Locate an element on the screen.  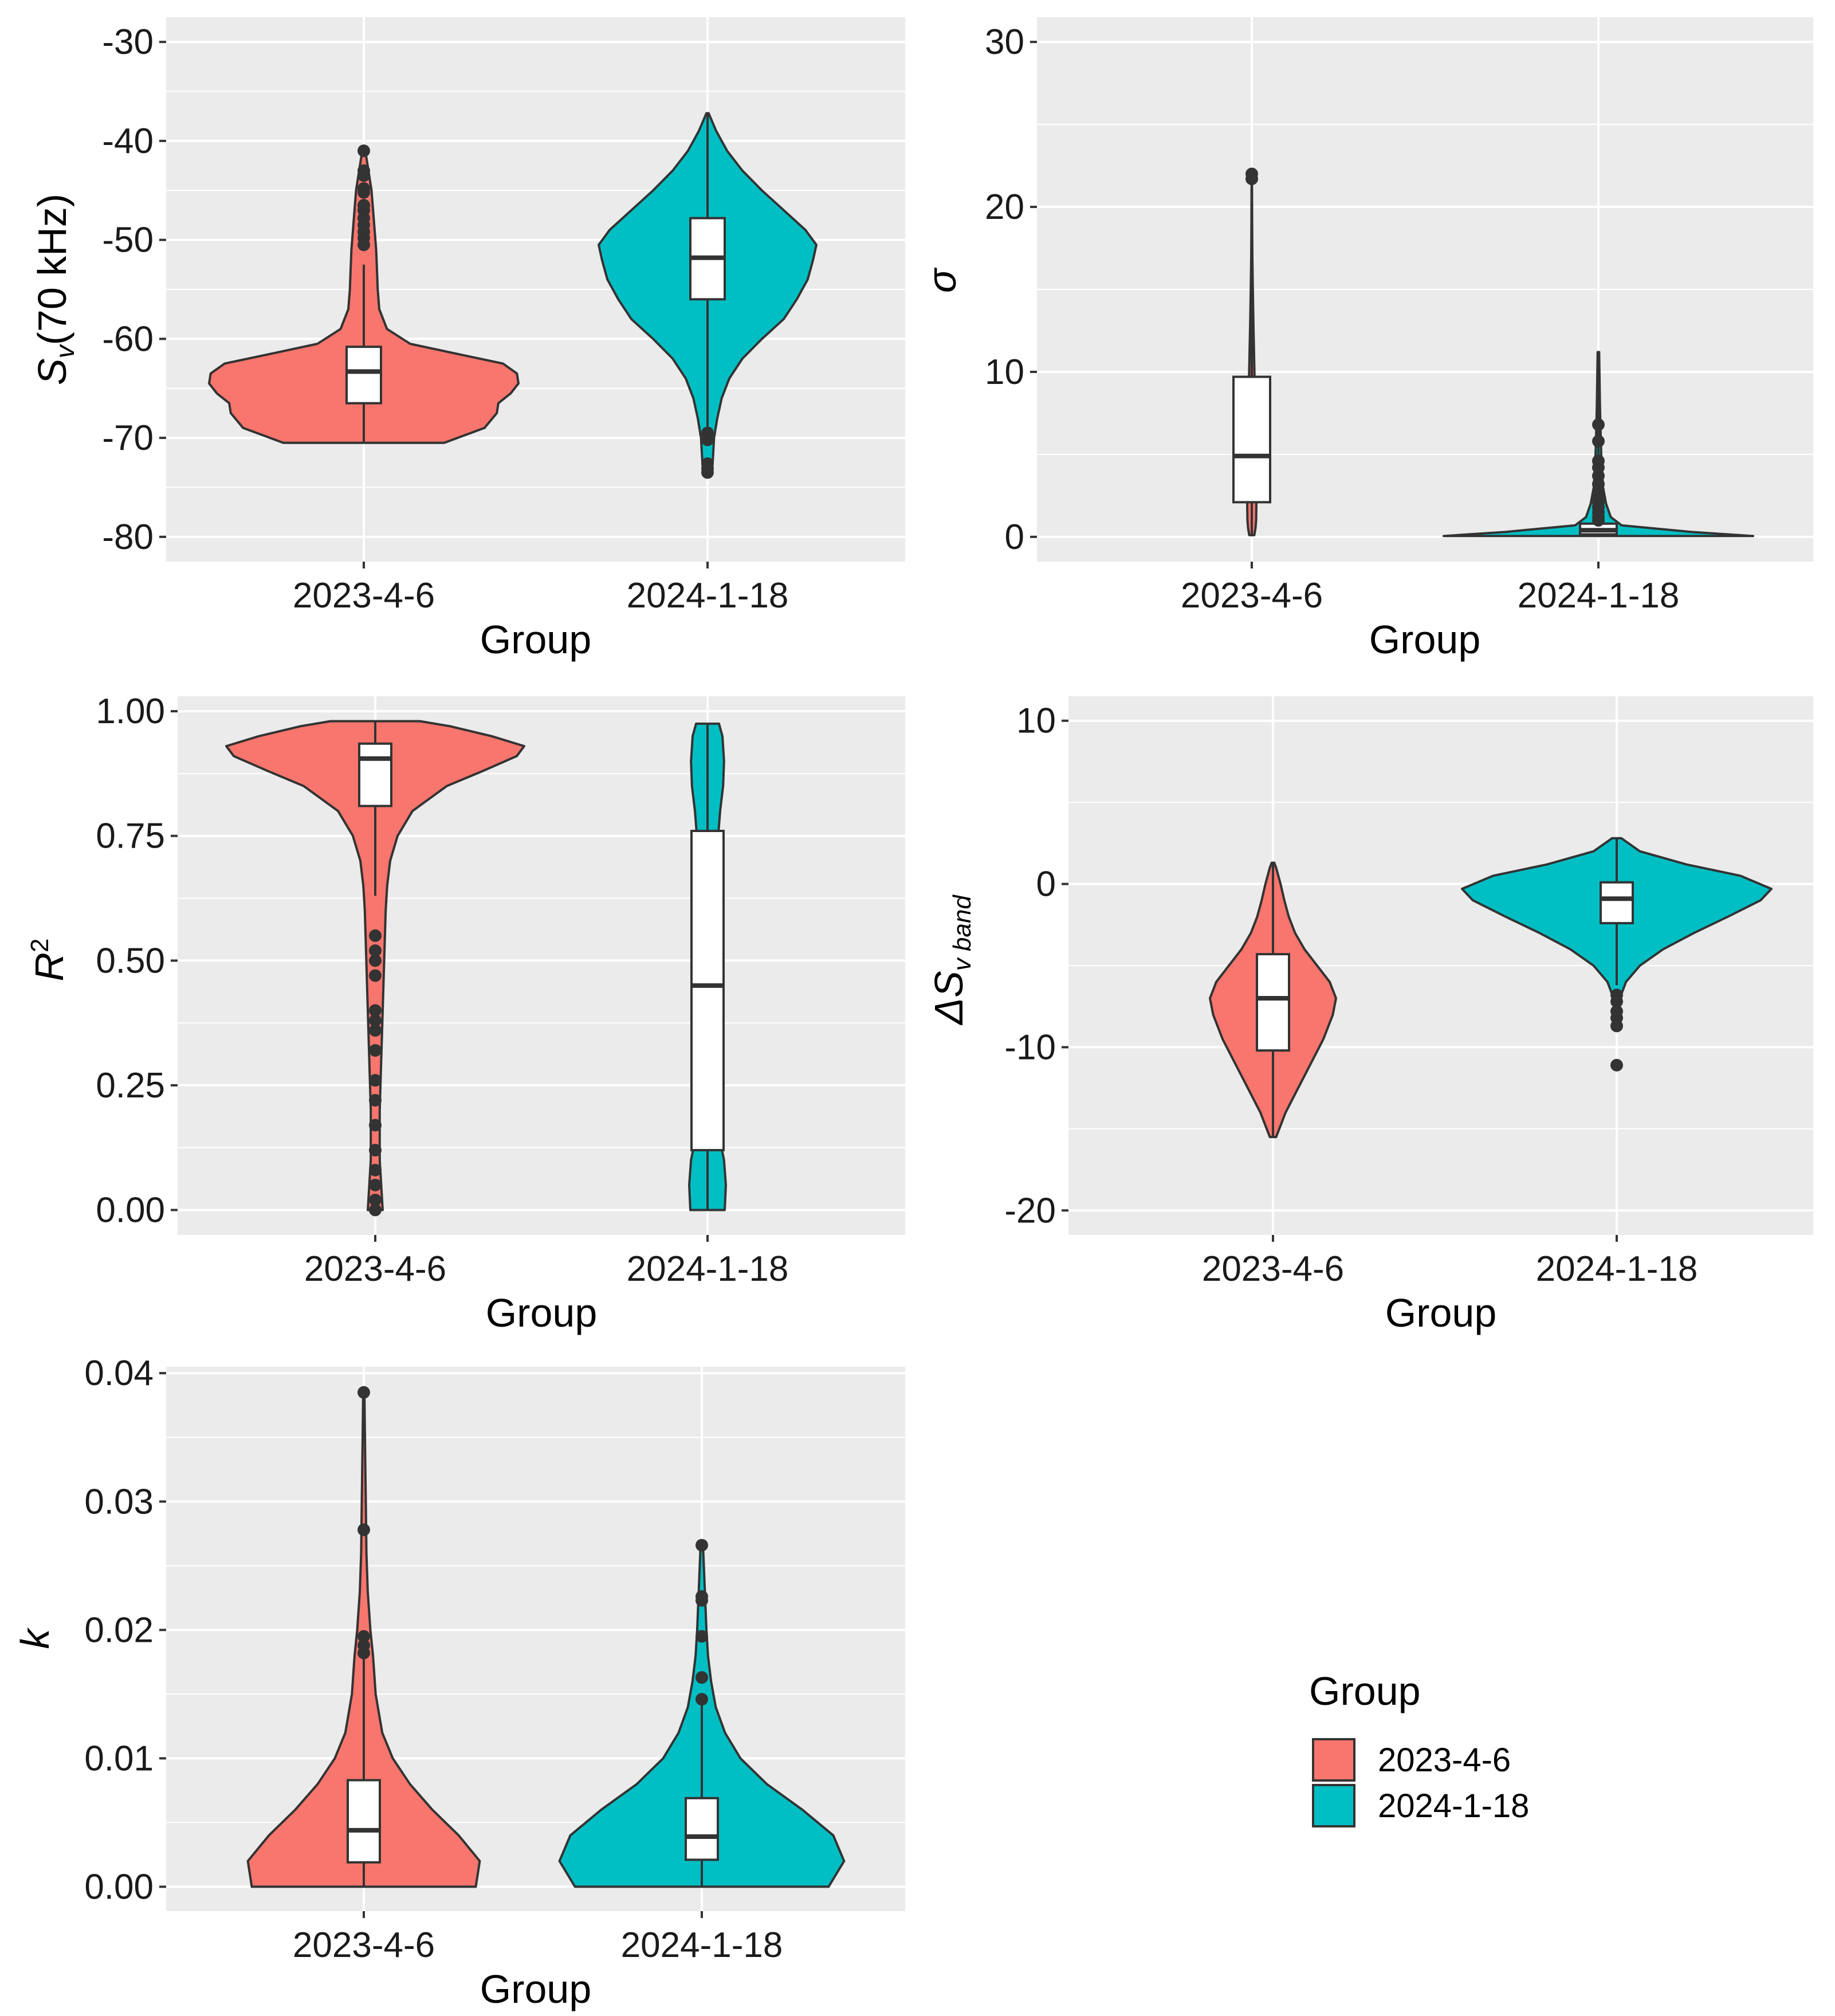
y-tick-label: -30 is located at coordinates (128, 42).